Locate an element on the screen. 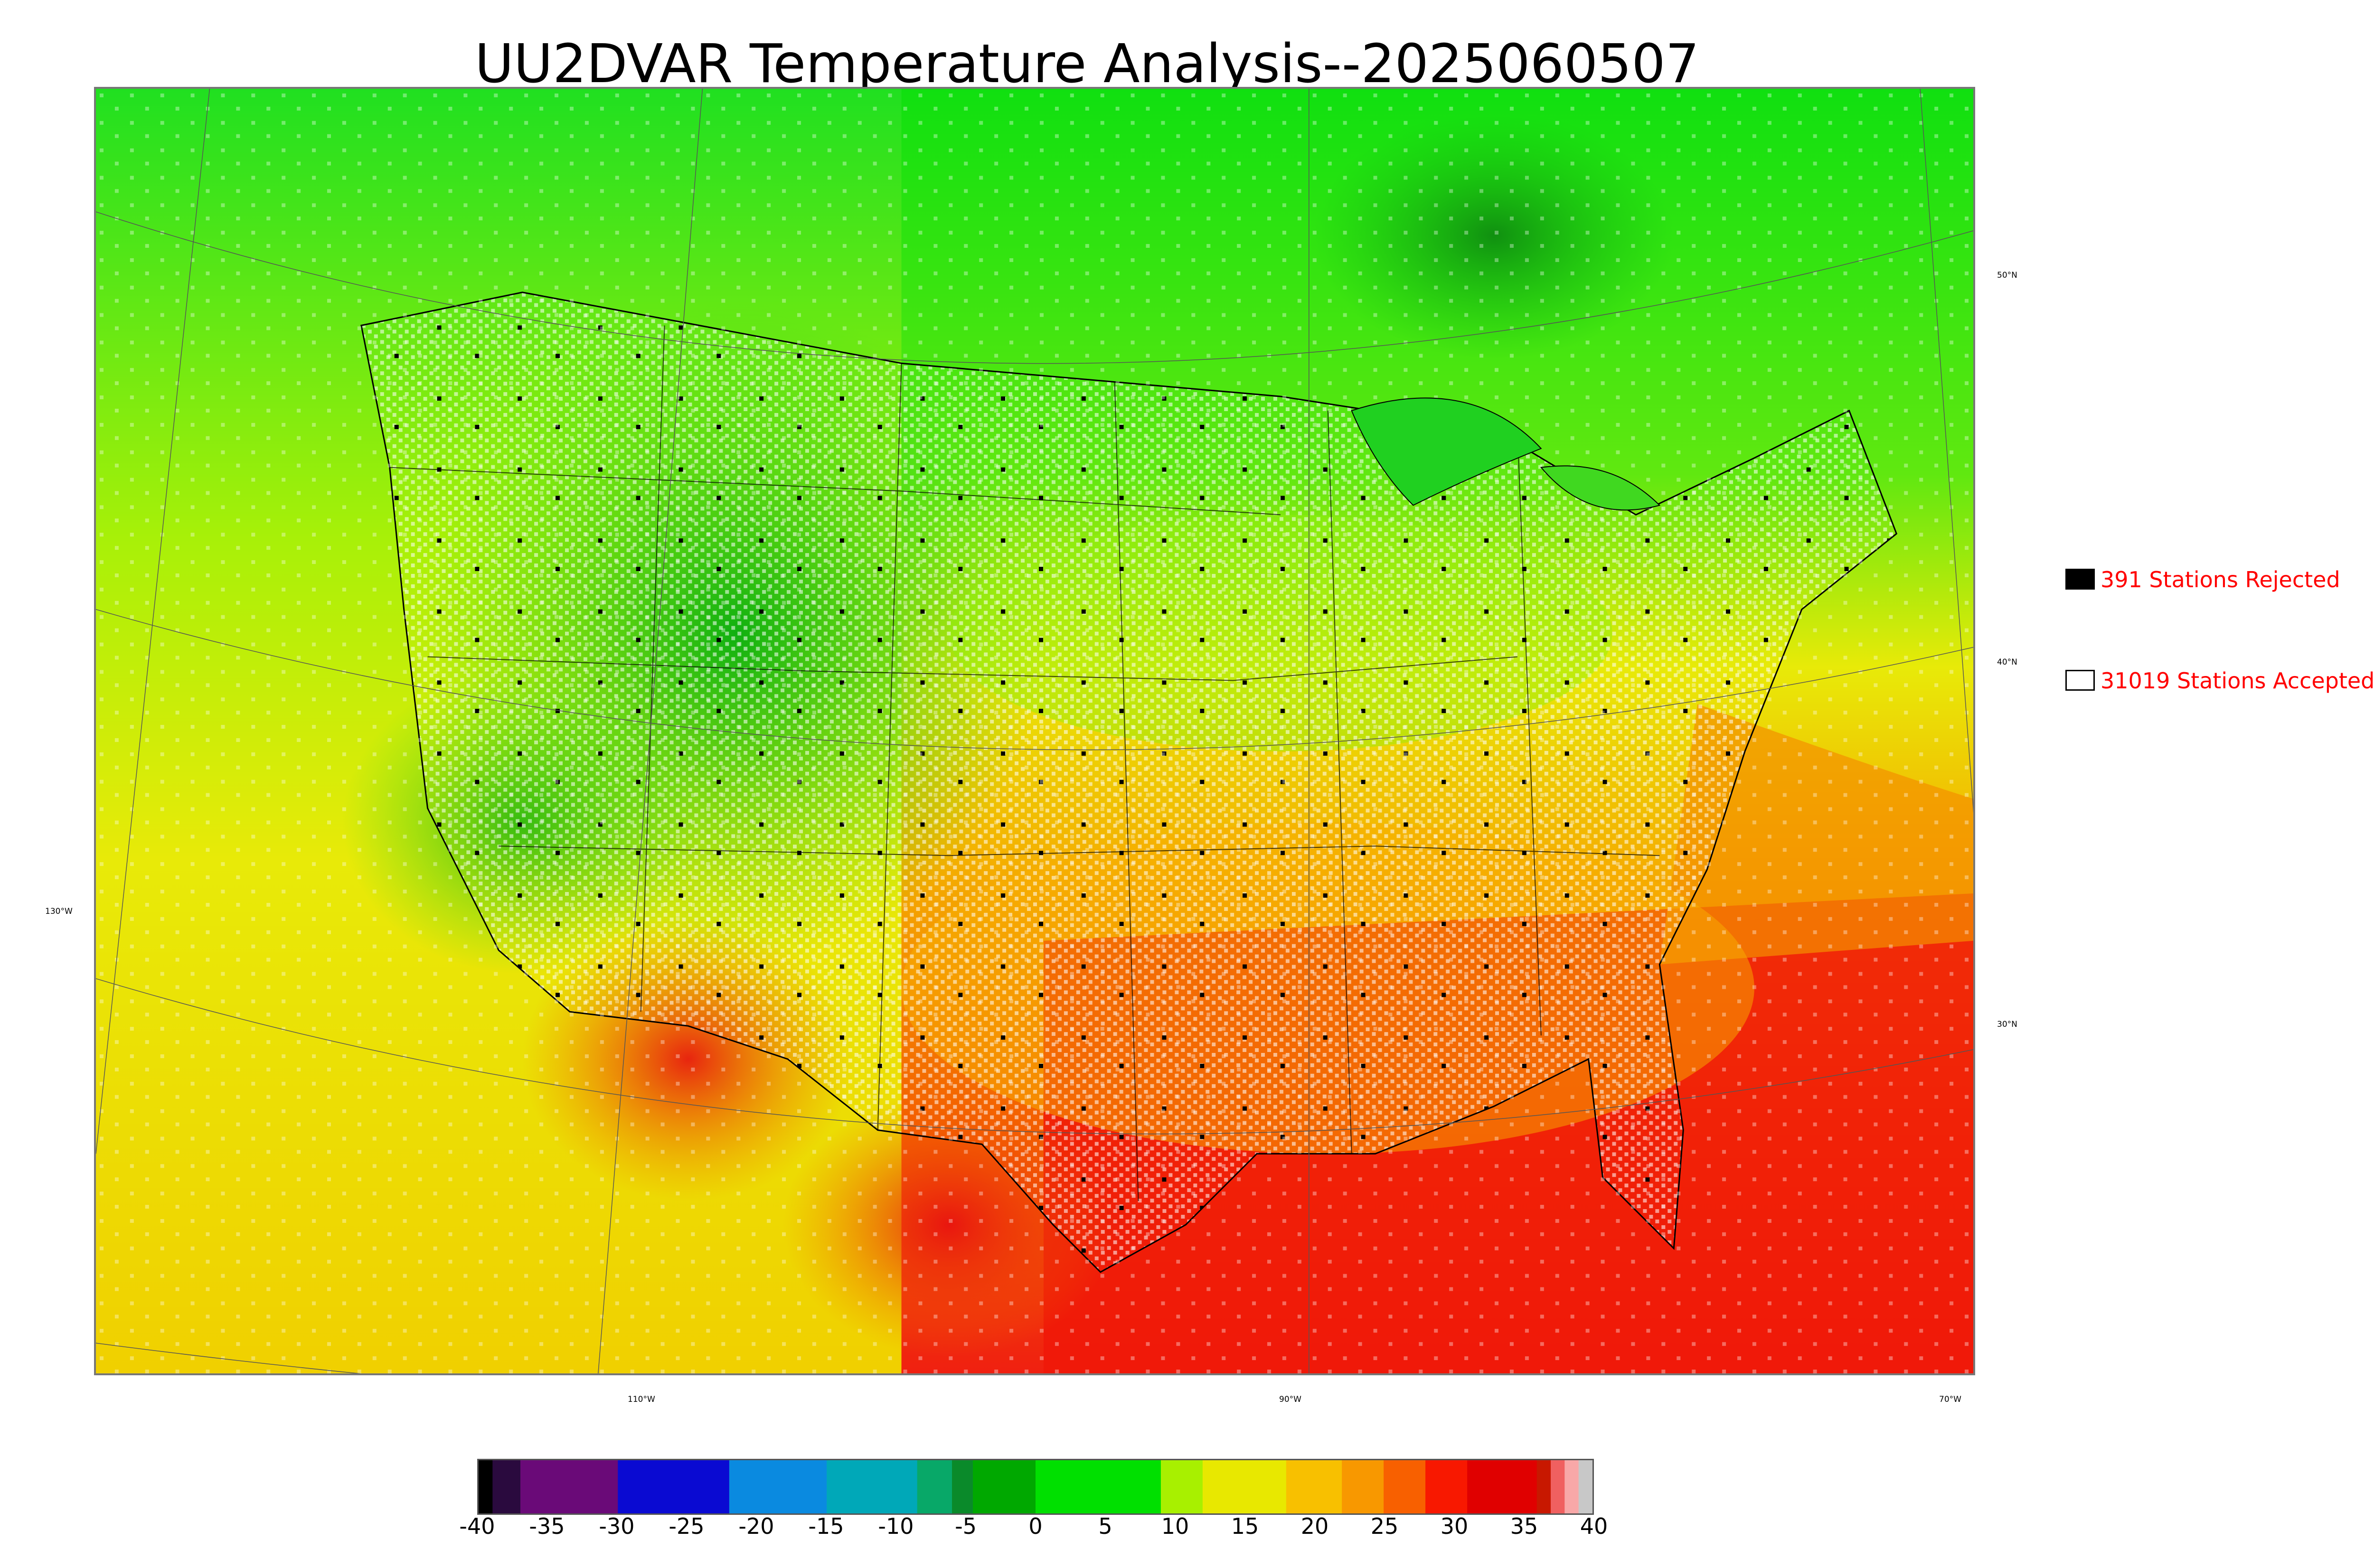  colorbar-tick-label: 5 is located at coordinates (1105, 1526).